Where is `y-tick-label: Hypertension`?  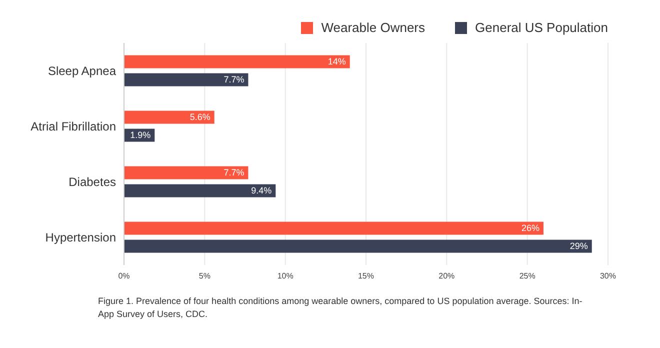
y-tick-label: Hypertension is located at coordinates (80, 237).